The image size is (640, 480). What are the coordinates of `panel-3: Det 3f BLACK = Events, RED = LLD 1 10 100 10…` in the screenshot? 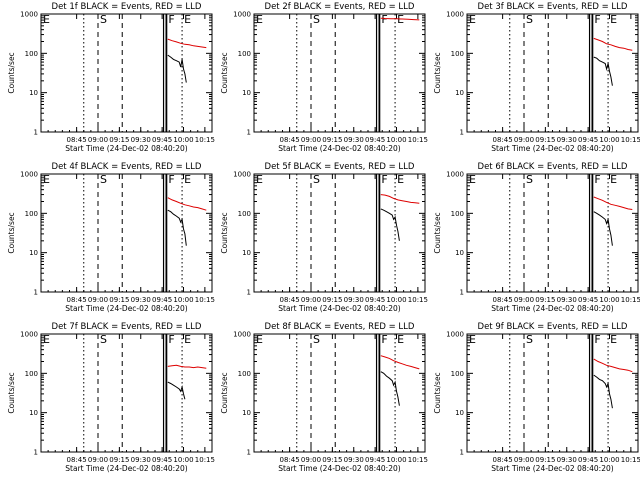 It's located at (536, 77).